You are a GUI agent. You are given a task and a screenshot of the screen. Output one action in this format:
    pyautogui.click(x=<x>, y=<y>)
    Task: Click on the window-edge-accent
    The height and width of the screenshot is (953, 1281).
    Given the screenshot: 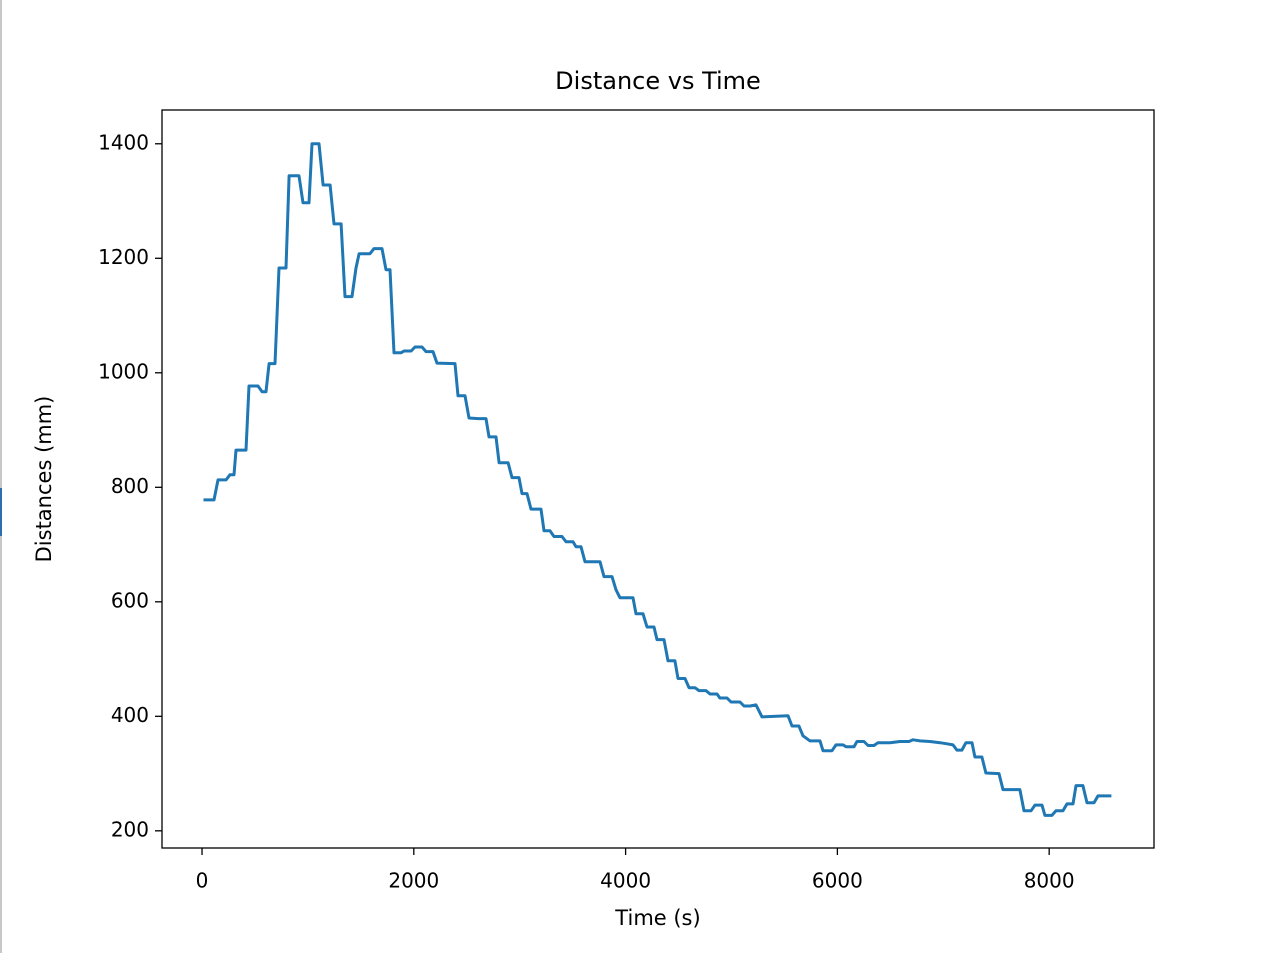 What is the action you would take?
    pyautogui.click(x=1, y=512)
    